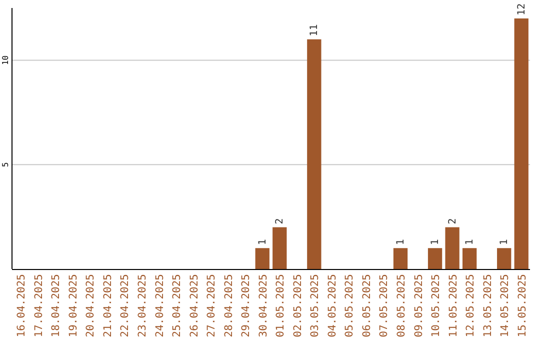  Describe the element at coordinates (228, 306) in the screenshot. I see `x-tick-label: 28.04.2025` at that location.